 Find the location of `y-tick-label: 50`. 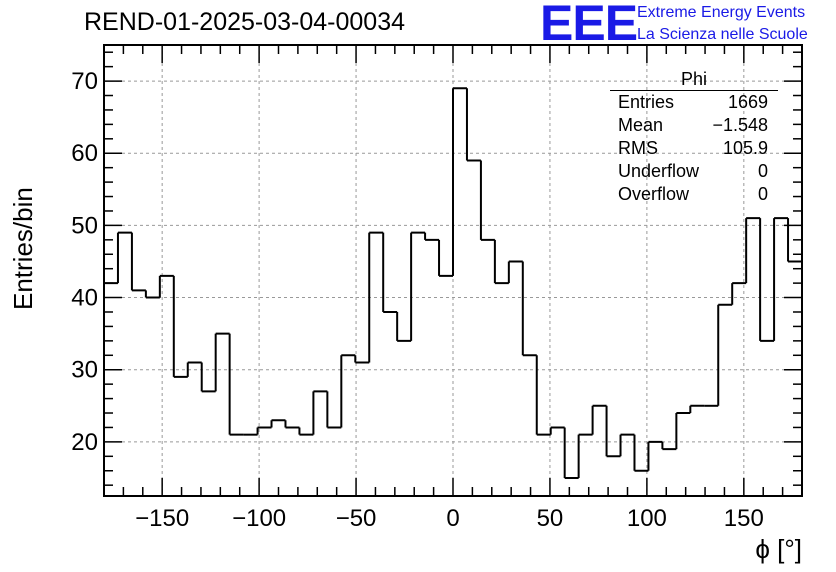

y-tick-label: 50 is located at coordinates (84, 225).